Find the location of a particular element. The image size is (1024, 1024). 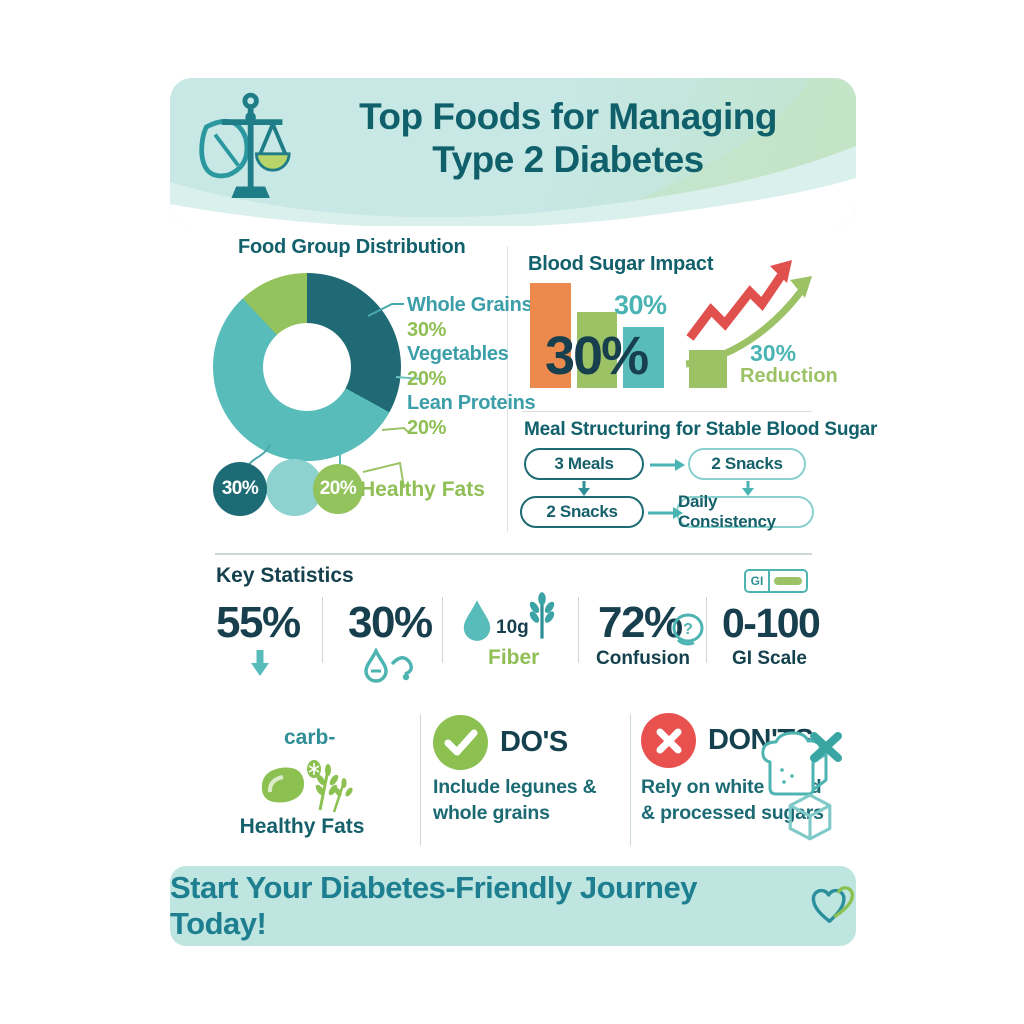

donut-hole is located at coordinates (307, 367).